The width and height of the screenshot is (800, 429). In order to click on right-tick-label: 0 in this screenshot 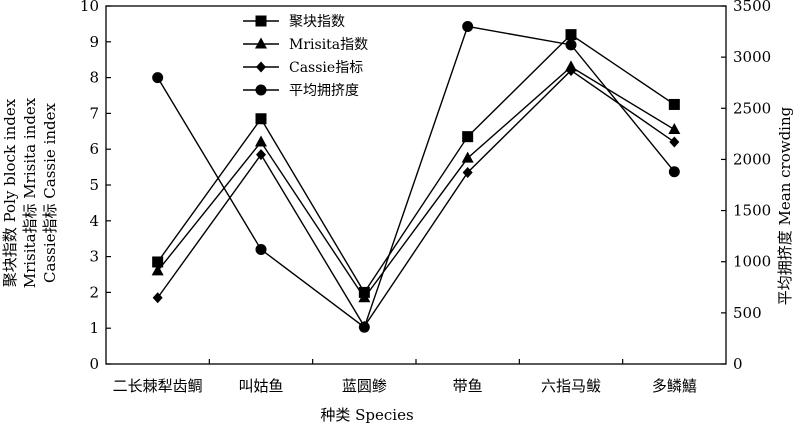, I will do `click(738, 364)`.